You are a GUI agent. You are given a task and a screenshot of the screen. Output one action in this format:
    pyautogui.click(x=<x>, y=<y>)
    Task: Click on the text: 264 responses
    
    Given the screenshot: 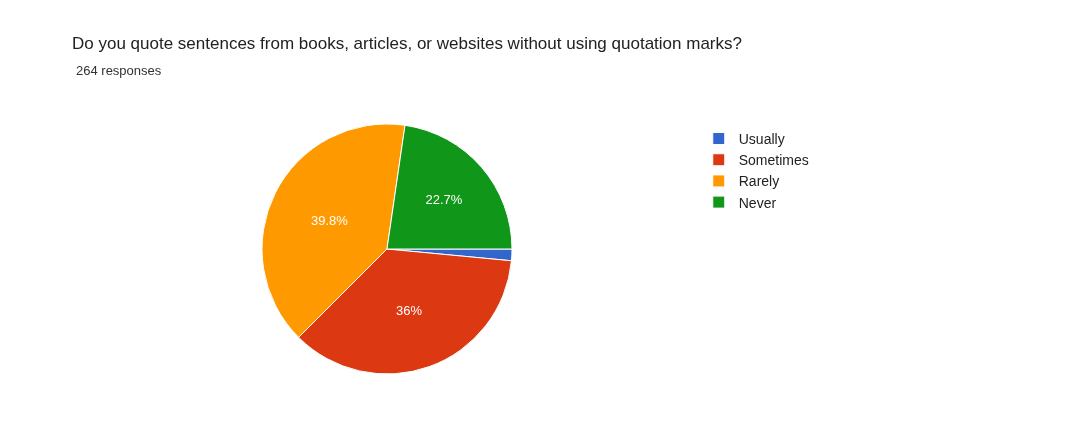 What is the action you would take?
    pyautogui.click(x=119, y=70)
    